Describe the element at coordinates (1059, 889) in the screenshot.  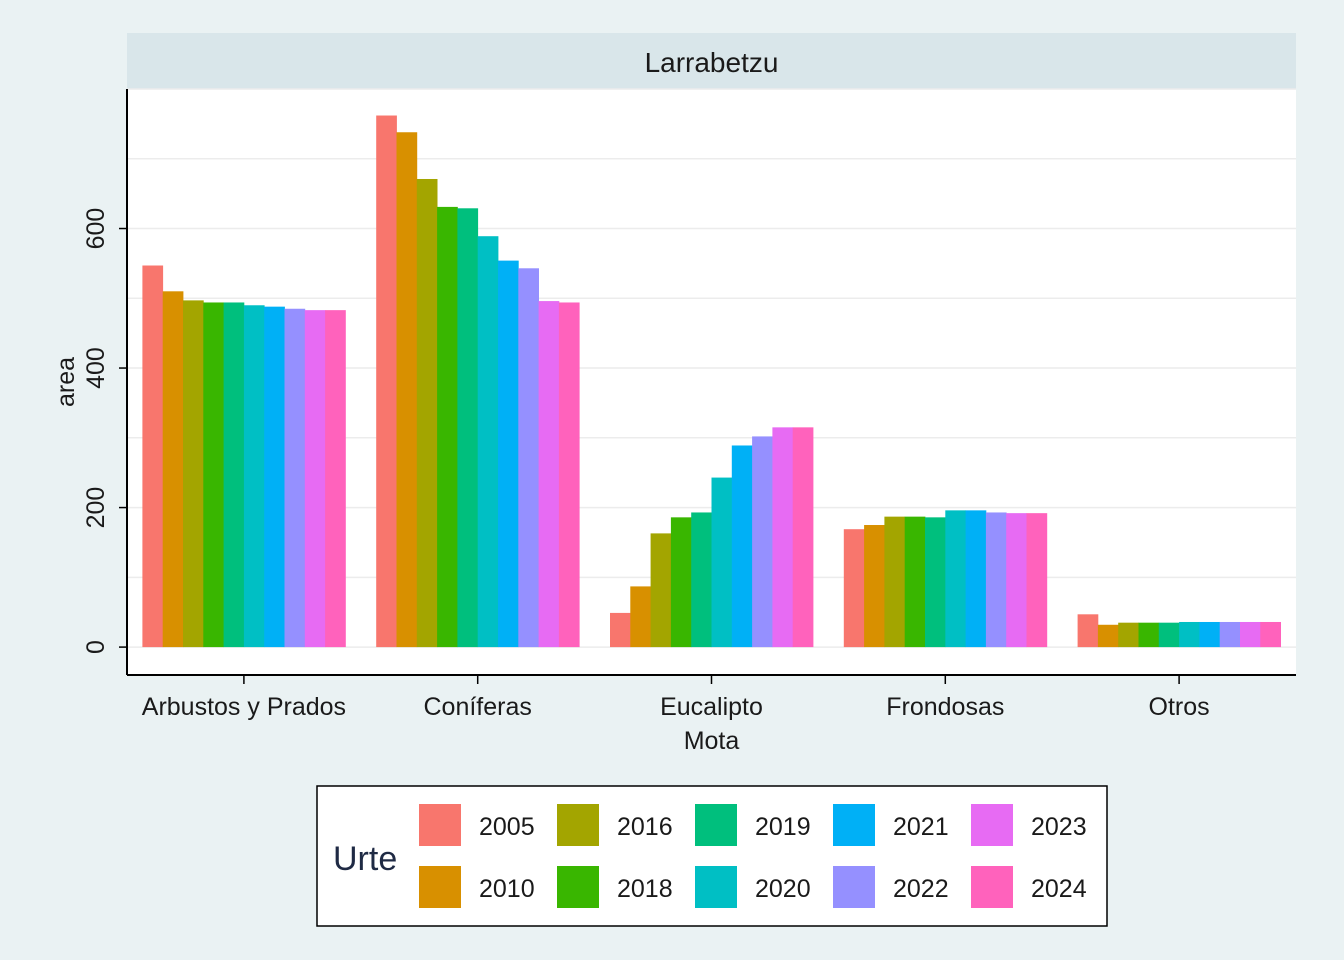
I see `legend-label: 2024` at that location.